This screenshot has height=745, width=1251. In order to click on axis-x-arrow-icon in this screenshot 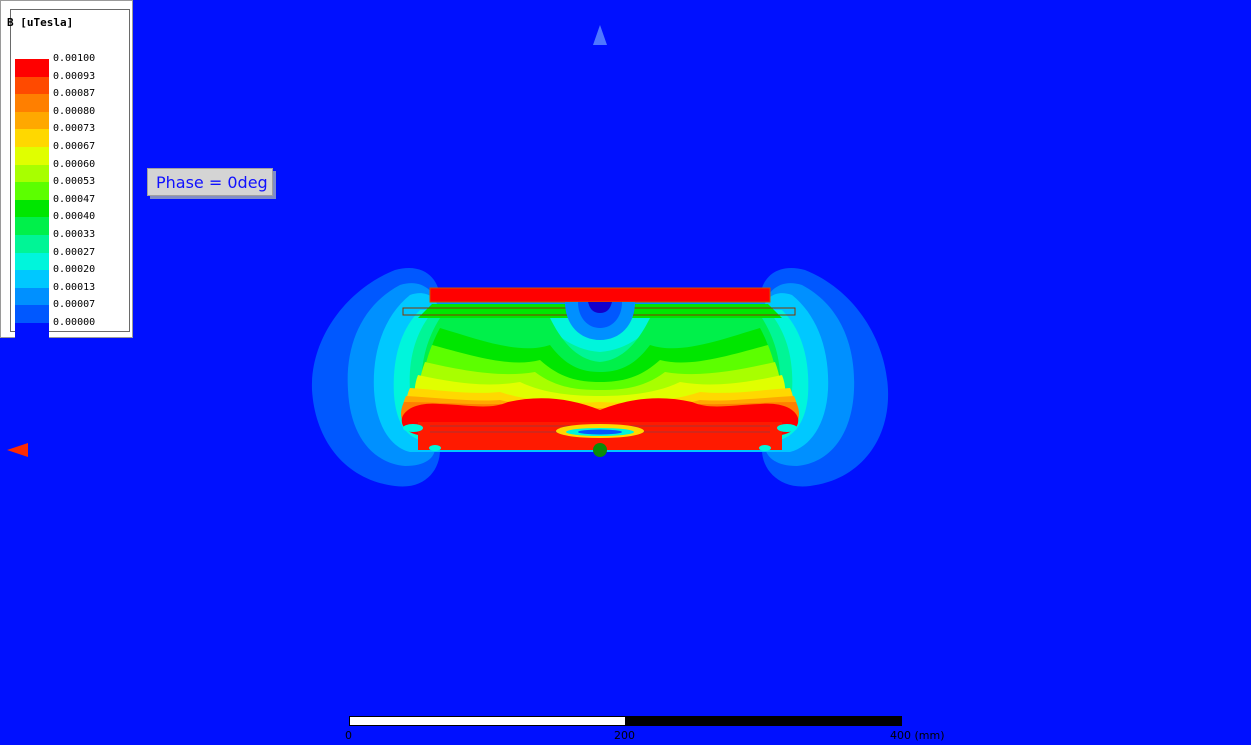, I will do `click(17, 450)`.